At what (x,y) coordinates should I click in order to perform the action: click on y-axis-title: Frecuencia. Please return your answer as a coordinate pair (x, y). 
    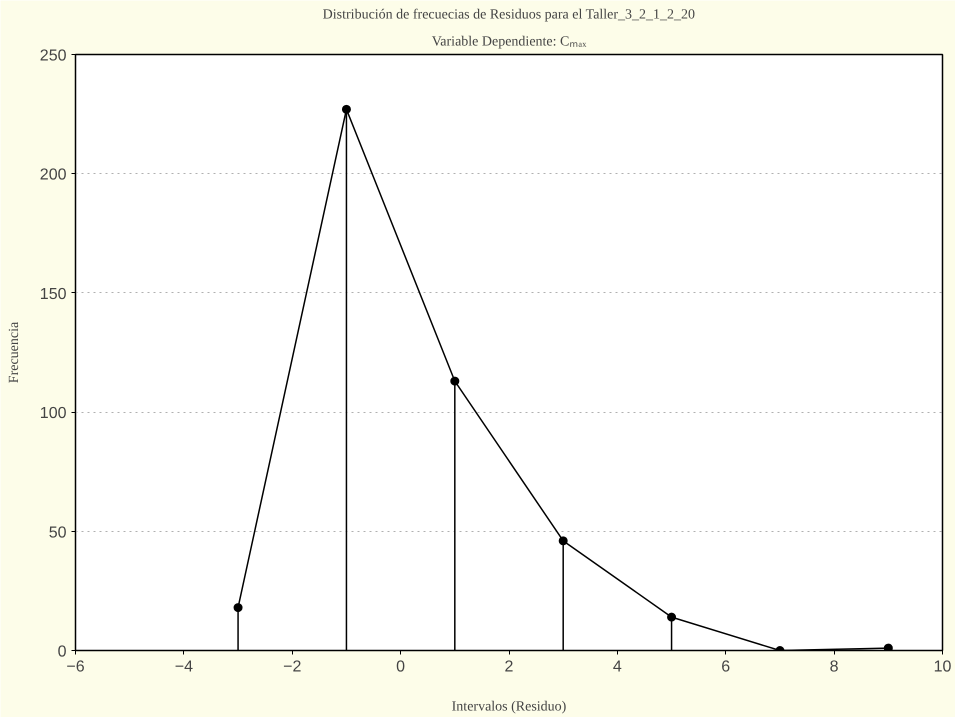
    Looking at the image, I should click on (14, 352).